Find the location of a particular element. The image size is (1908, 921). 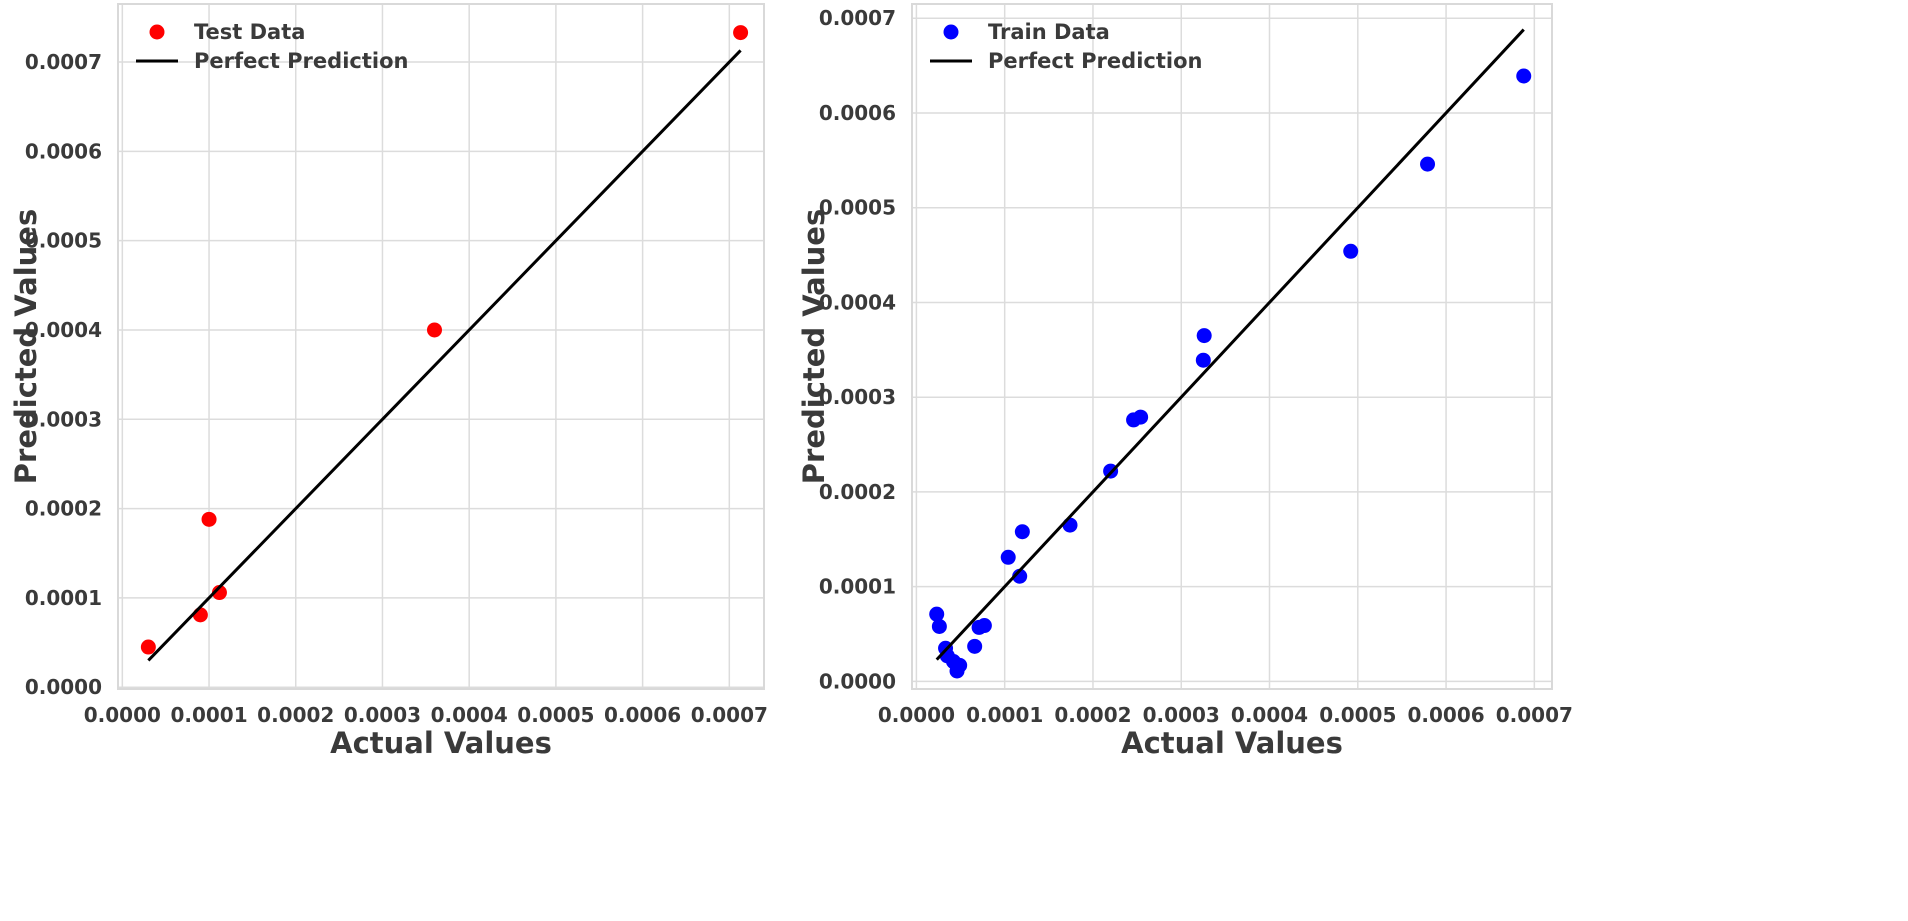

legend-label: Test Data is located at coordinates (249, 32).